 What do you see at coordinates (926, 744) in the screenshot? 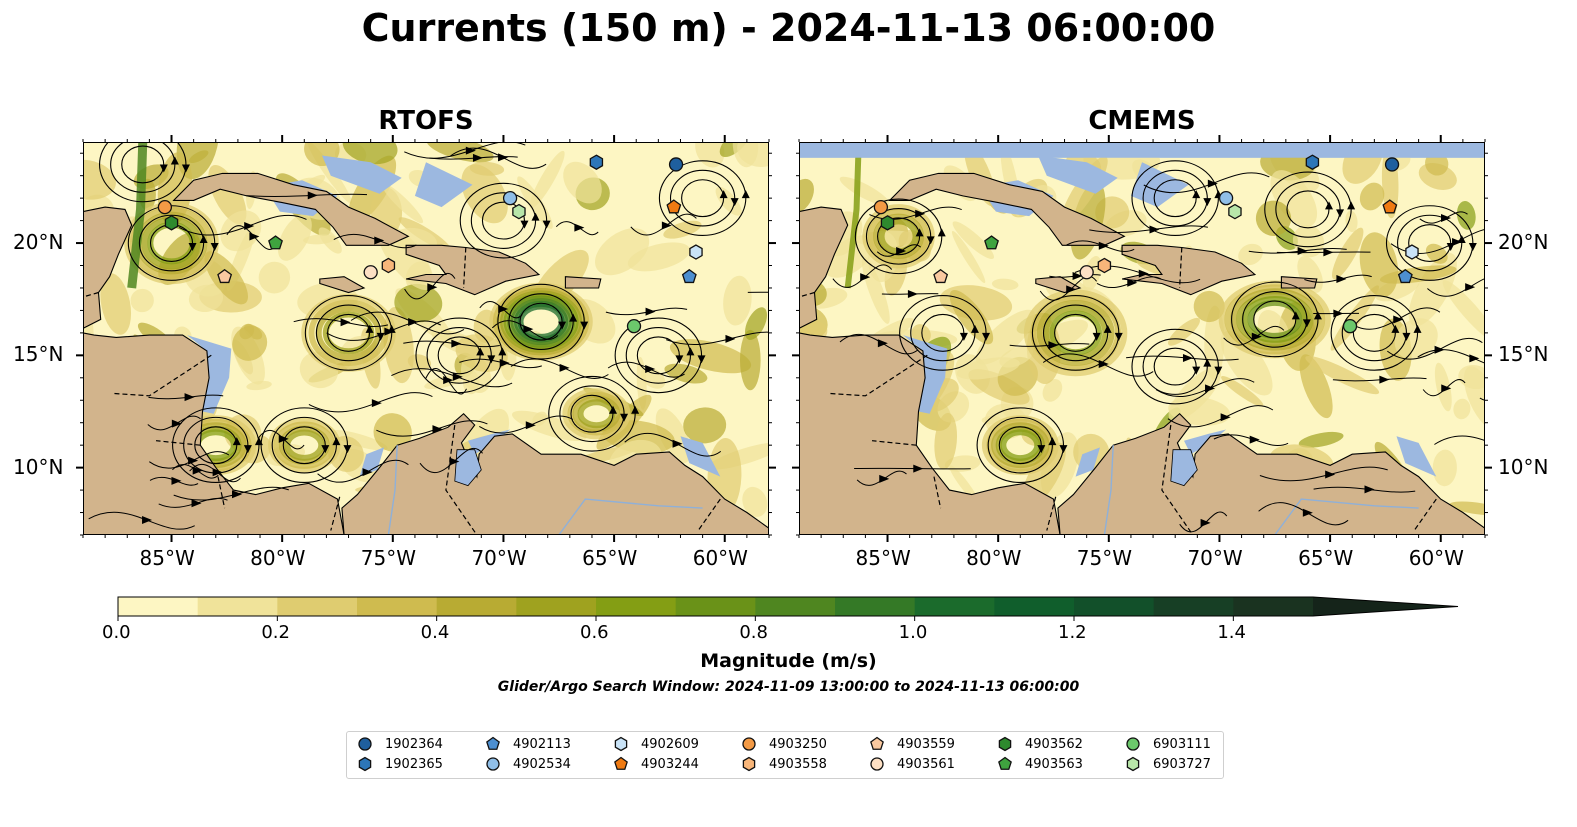
I see `legend-label: 4903559` at bounding box center [926, 744].